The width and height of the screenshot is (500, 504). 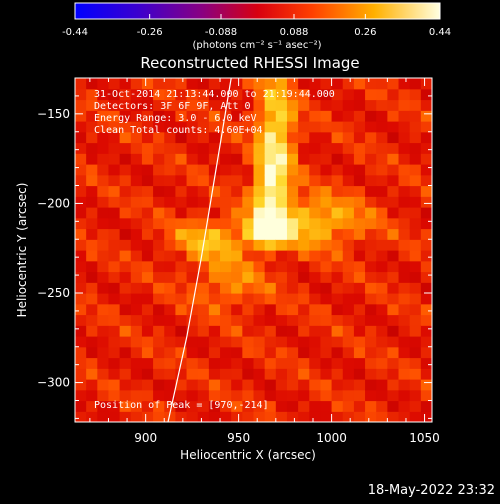 I want to click on info-line-energy: Energy Range: 3.0 - 6.0 keV, so click(x=175, y=118).